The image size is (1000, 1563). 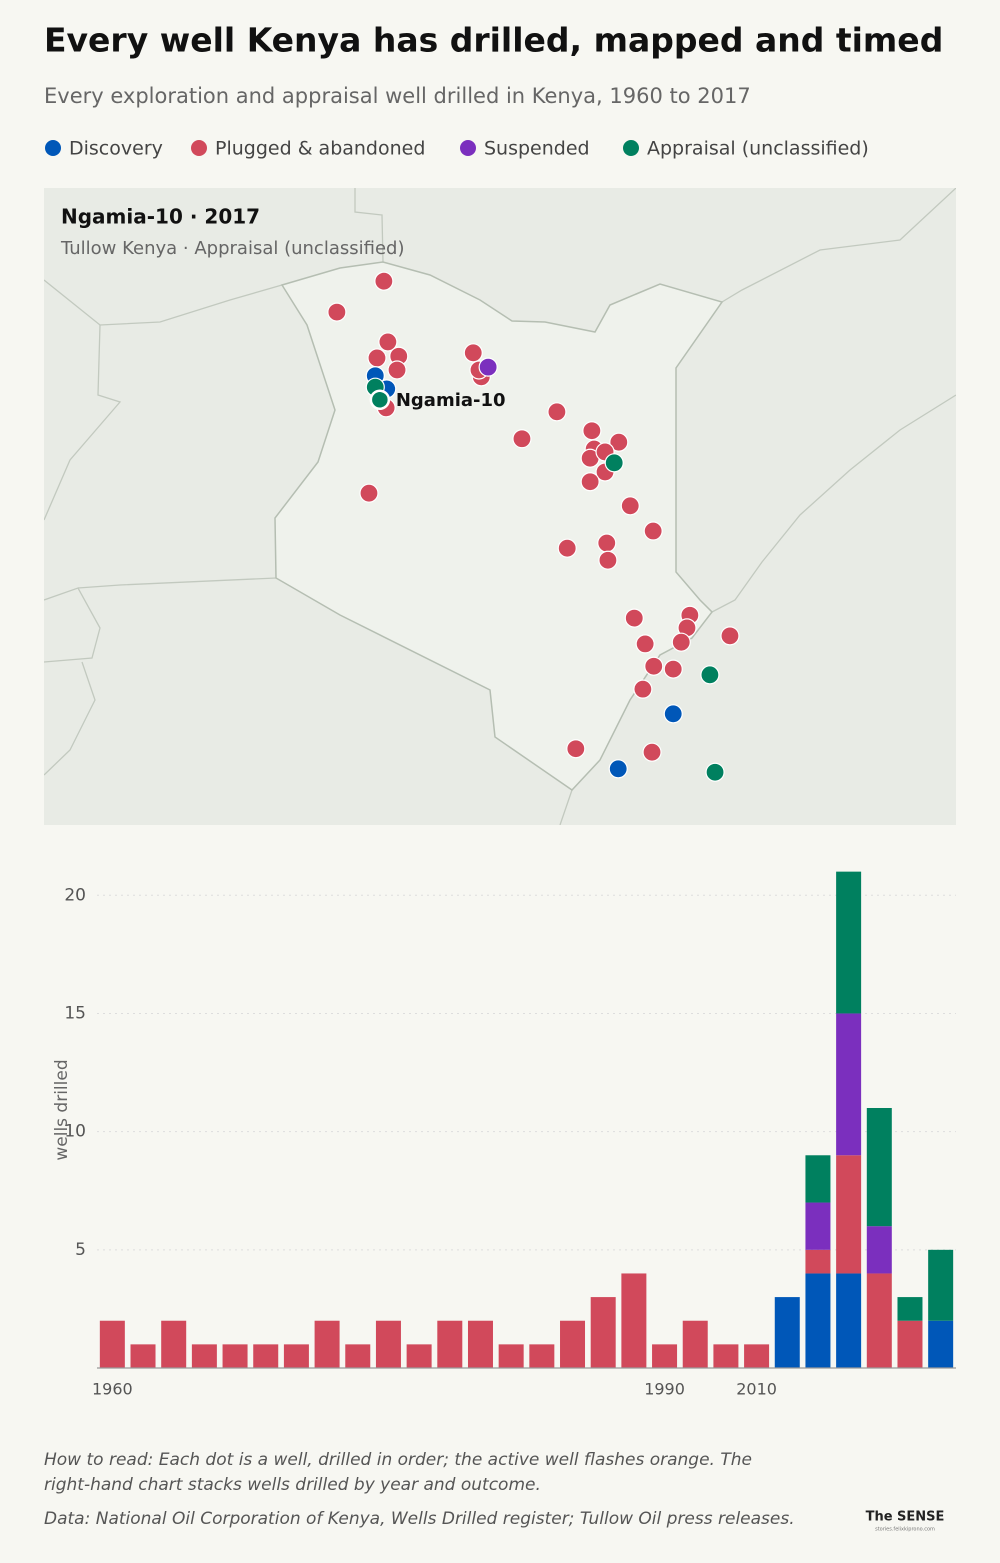 What do you see at coordinates (116, 149) in the screenshot?
I see `legend-label: Discovery` at bounding box center [116, 149].